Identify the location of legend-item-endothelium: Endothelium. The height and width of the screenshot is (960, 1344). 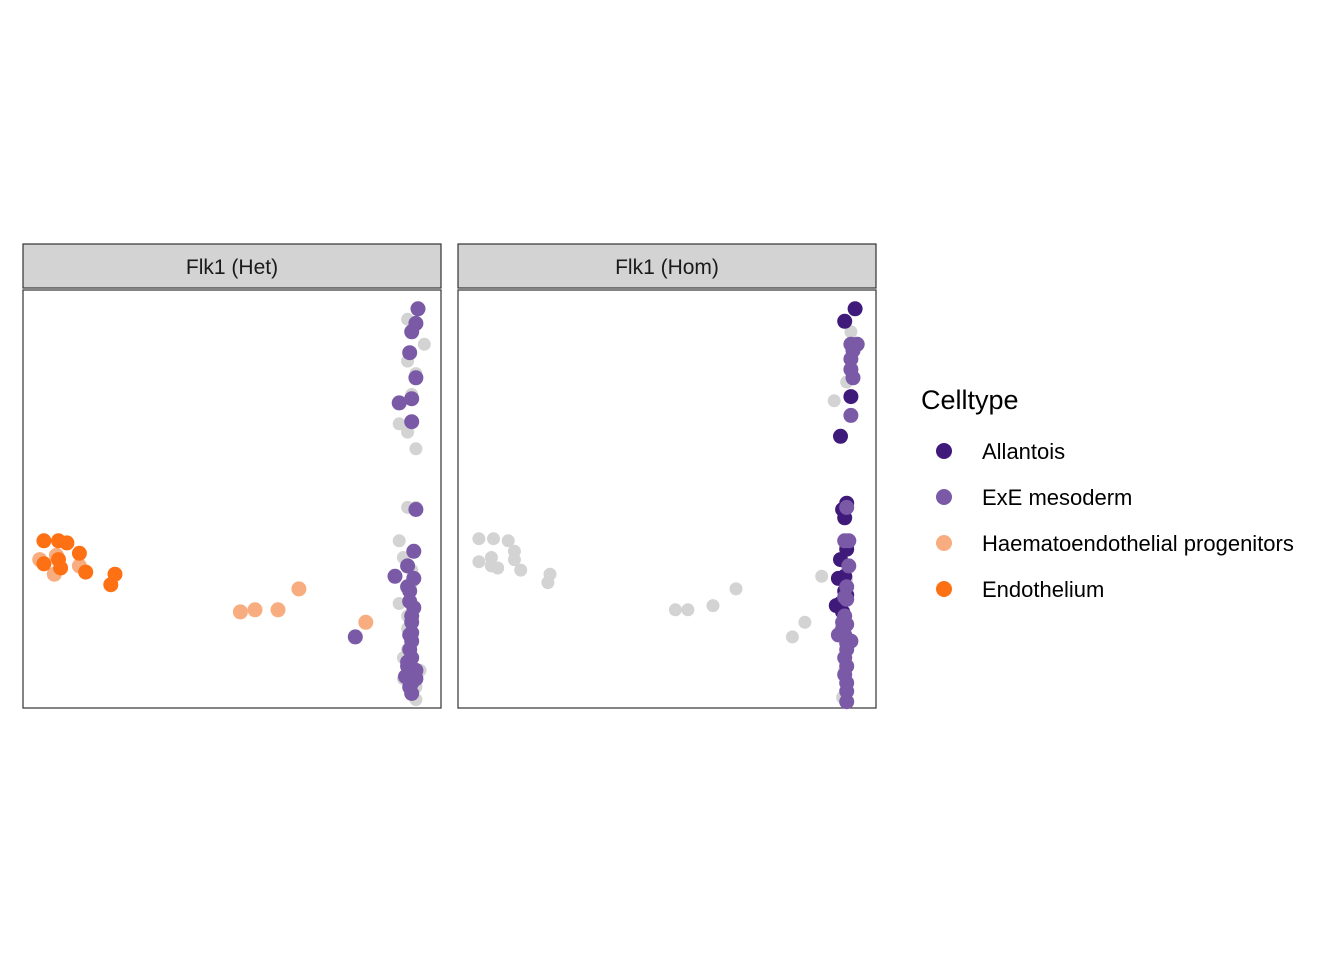
(1020, 589).